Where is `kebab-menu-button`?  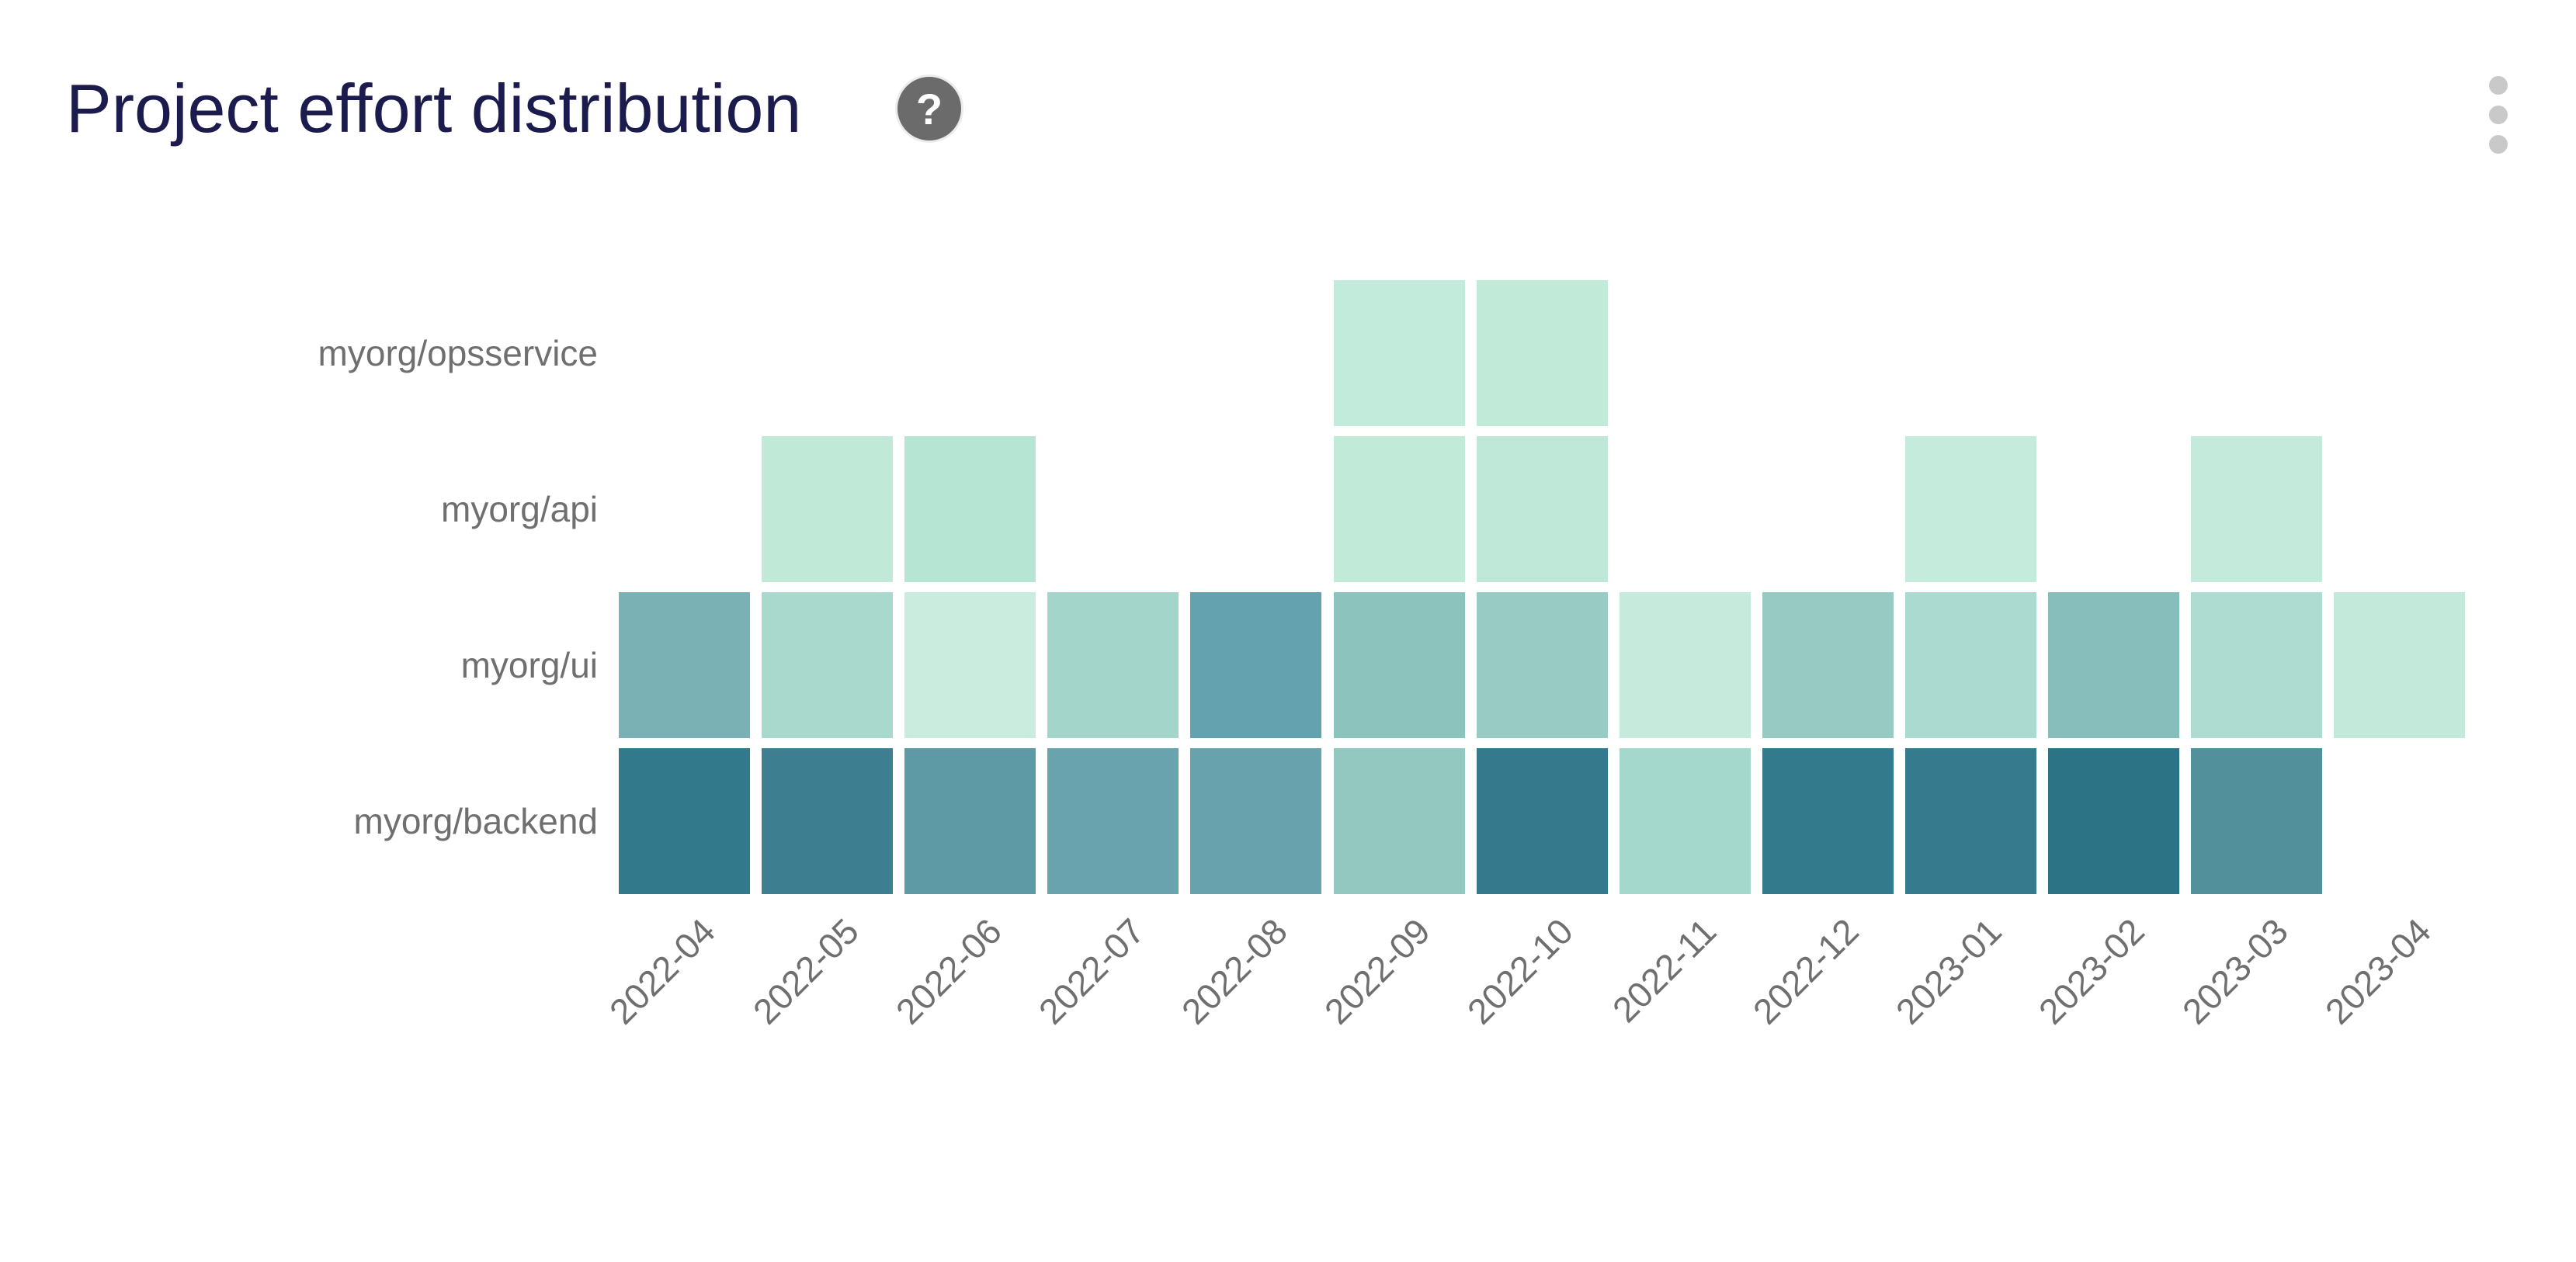 kebab-menu-button is located at coordinates (2498, 115).